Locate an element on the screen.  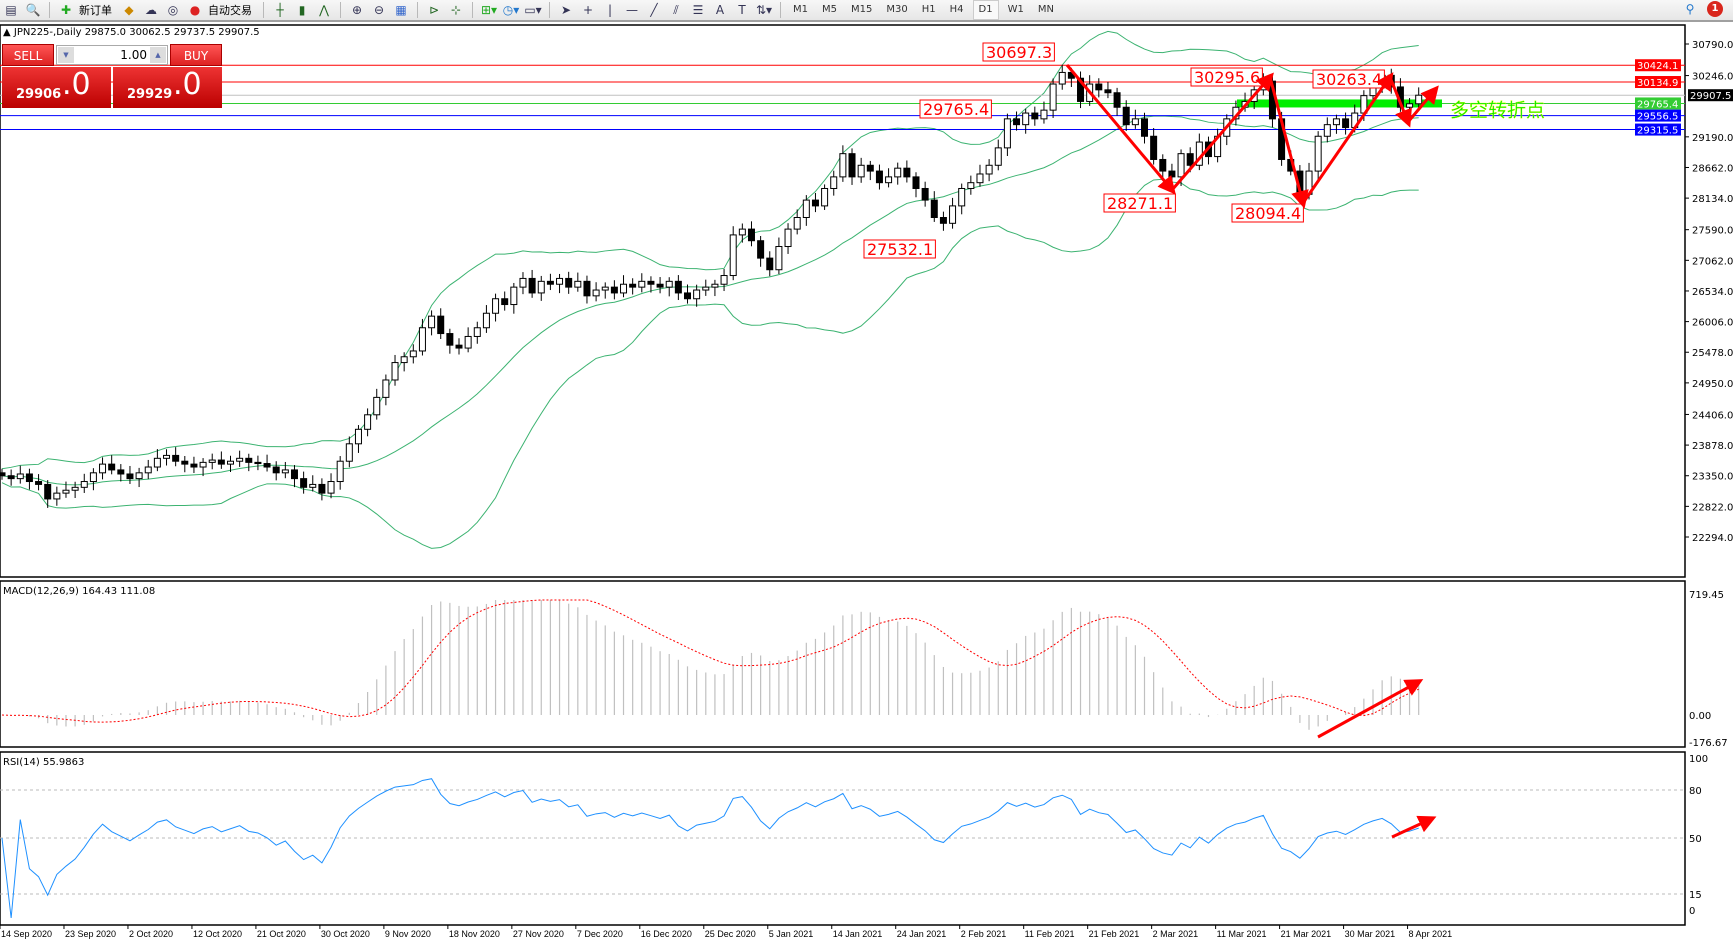
sell-price: 29906 .0 is located at coordinates (56, 87).